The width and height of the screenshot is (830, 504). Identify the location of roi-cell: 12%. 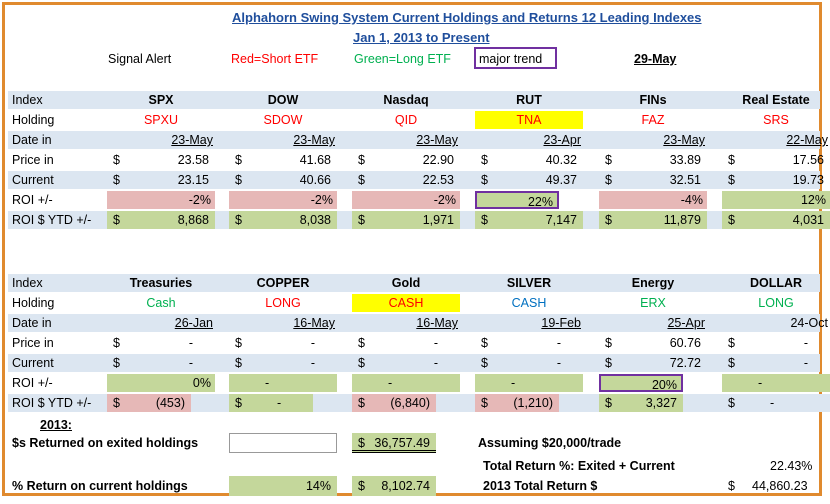
(776, 200).